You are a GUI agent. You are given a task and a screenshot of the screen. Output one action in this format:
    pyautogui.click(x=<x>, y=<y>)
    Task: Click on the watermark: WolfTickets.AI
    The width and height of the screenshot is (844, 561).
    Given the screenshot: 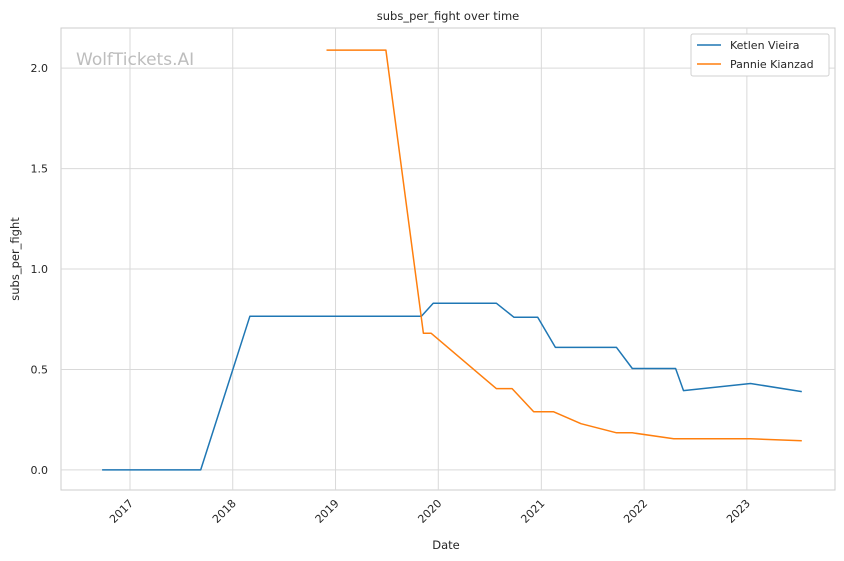 What is the action you would take?
    pyautogui.click(x=135, y=60)
    